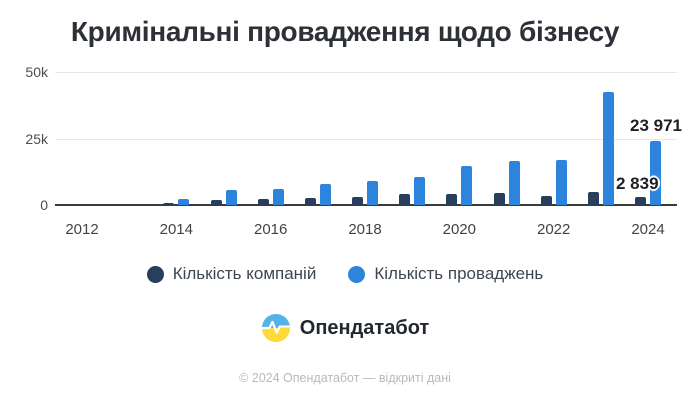 This screenshot has height=403, width=690. What do you see at coordinates (366, 72) in the screenshot?
I see `gridline-50k` at bounding box center [366, 72].